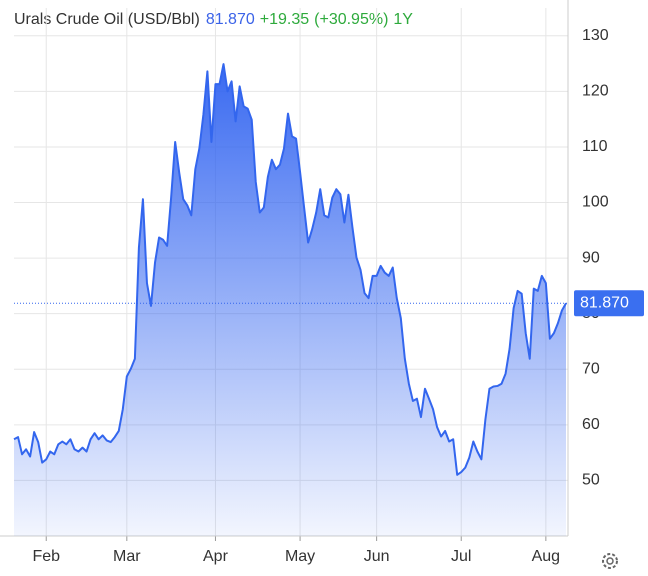 Image resolution: width=648 pixels, height=576 pixels. Describe the element at coordinates (403, 19) in the screenshot. I see `period: 1Y` at that location.